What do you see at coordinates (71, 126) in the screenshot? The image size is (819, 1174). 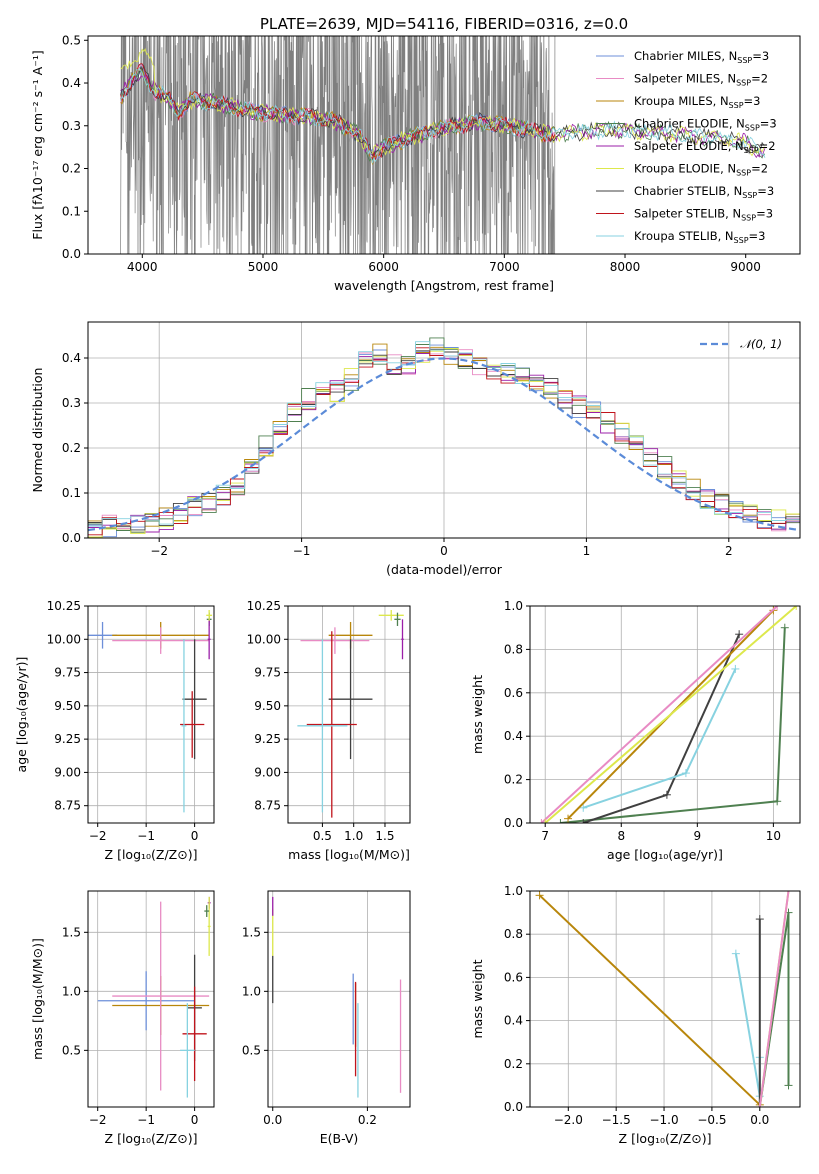 I see `y-tick-label: 0.3` at bounding box center [71, 126].